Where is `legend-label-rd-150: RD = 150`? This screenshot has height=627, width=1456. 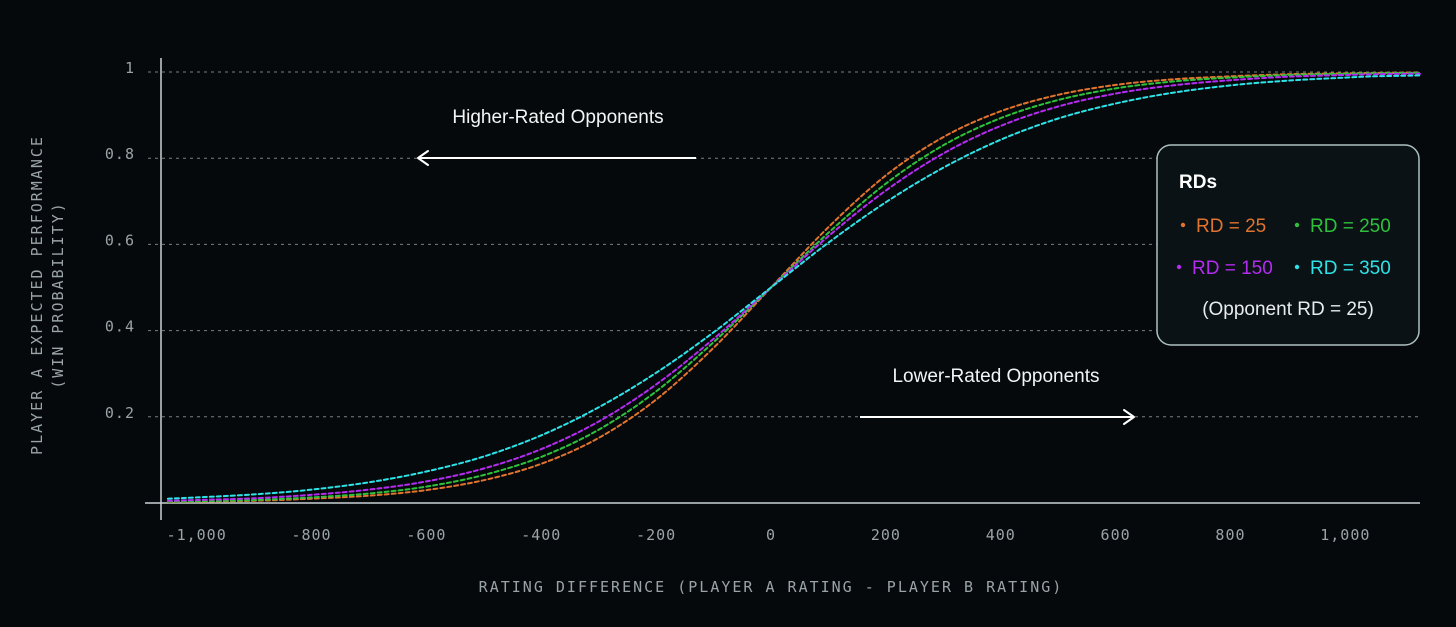 legend-label-rd-150: RD = 150 is located at coordinates (1232, 268).